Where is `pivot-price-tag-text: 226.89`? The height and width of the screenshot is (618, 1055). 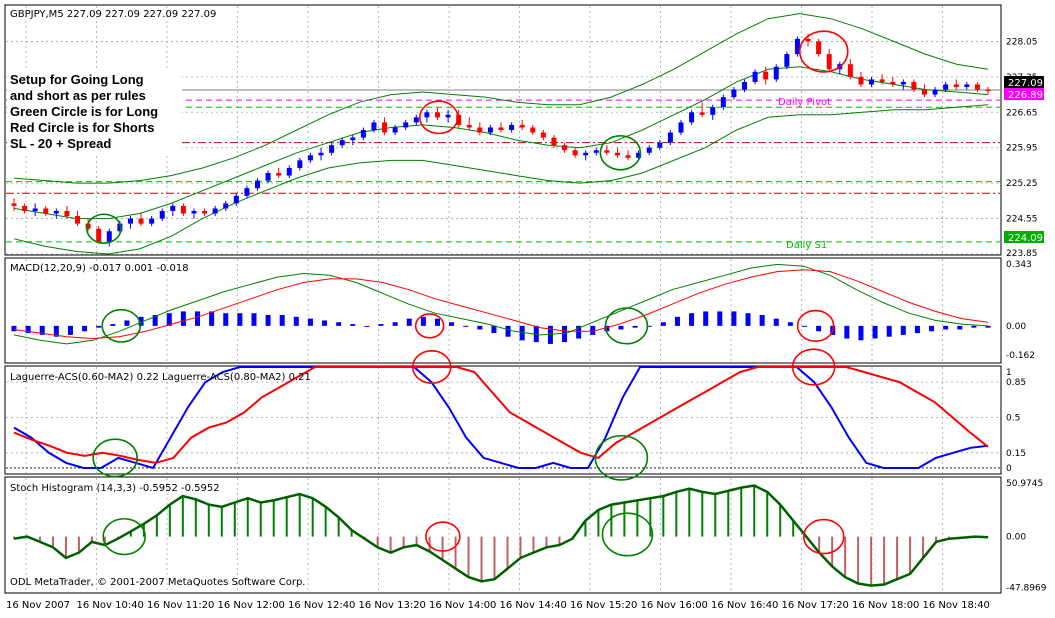
pivot-price-tag-text: 226.89 is located at coordinates (1025, 95).